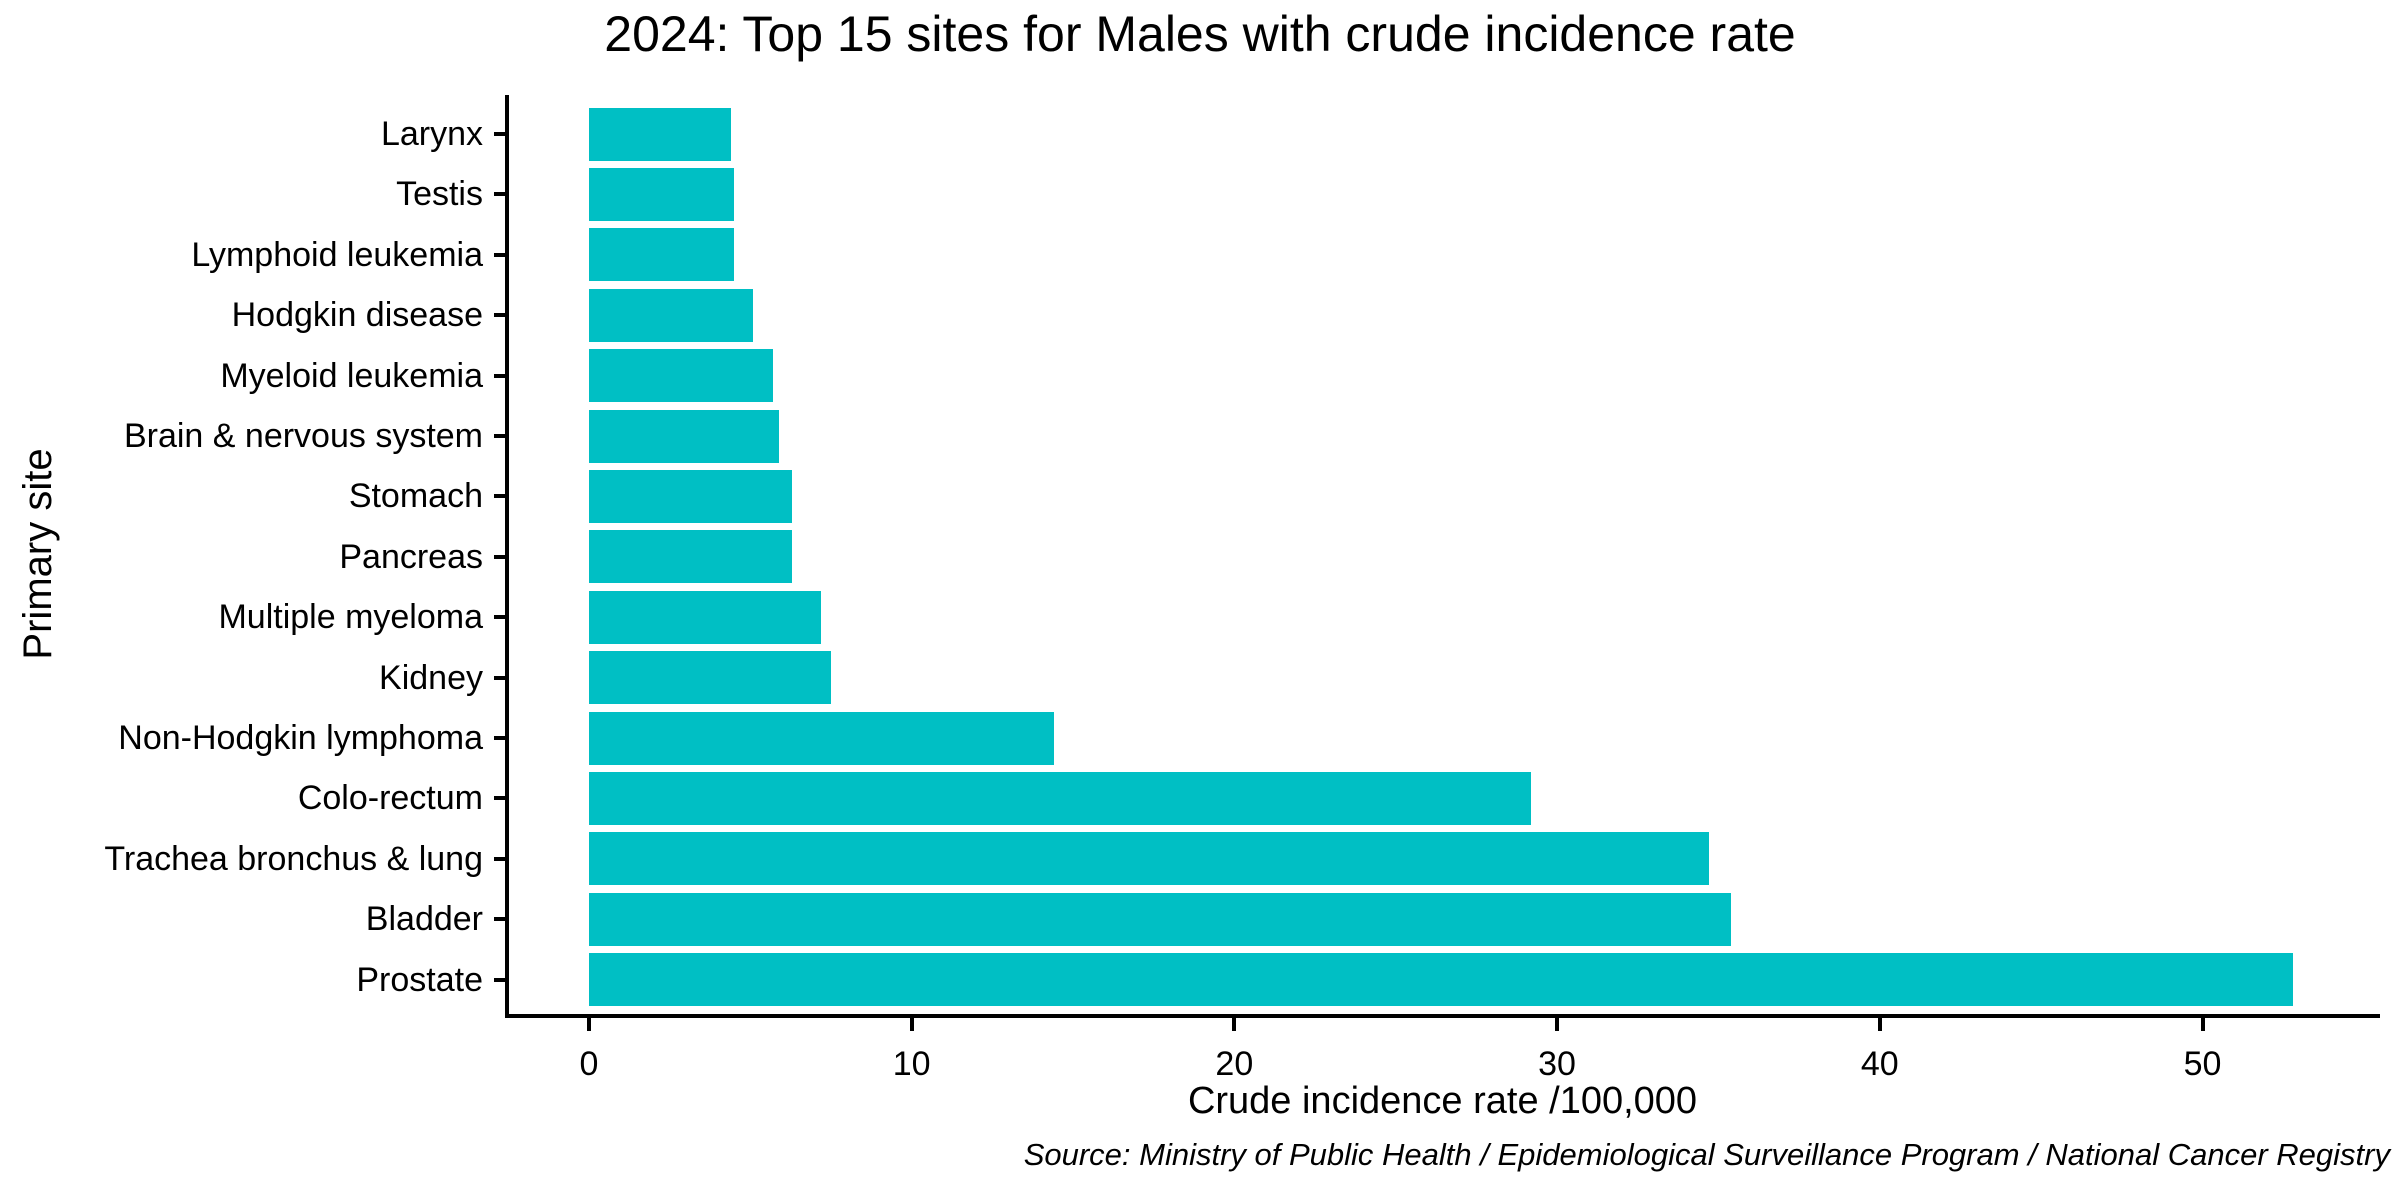 The height and width of the screenshot is (1200, 2400). I want to click on category-label: Myeloid leukemia, so click(351, 375).